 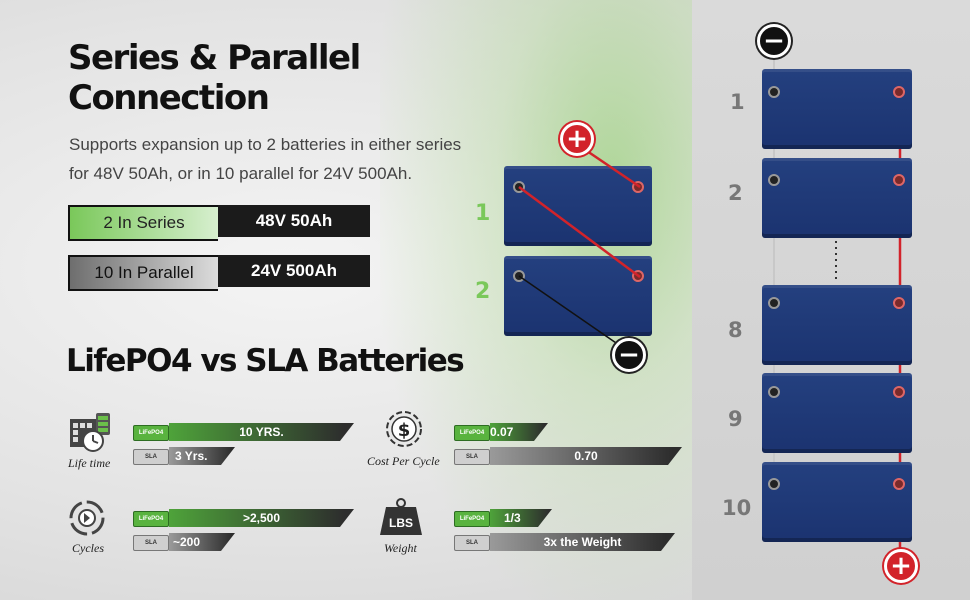 What do you see at coordinates (735, 419) in the screenshot?
I see `parallel-label-9: 9` at bounding box center [735, 419].